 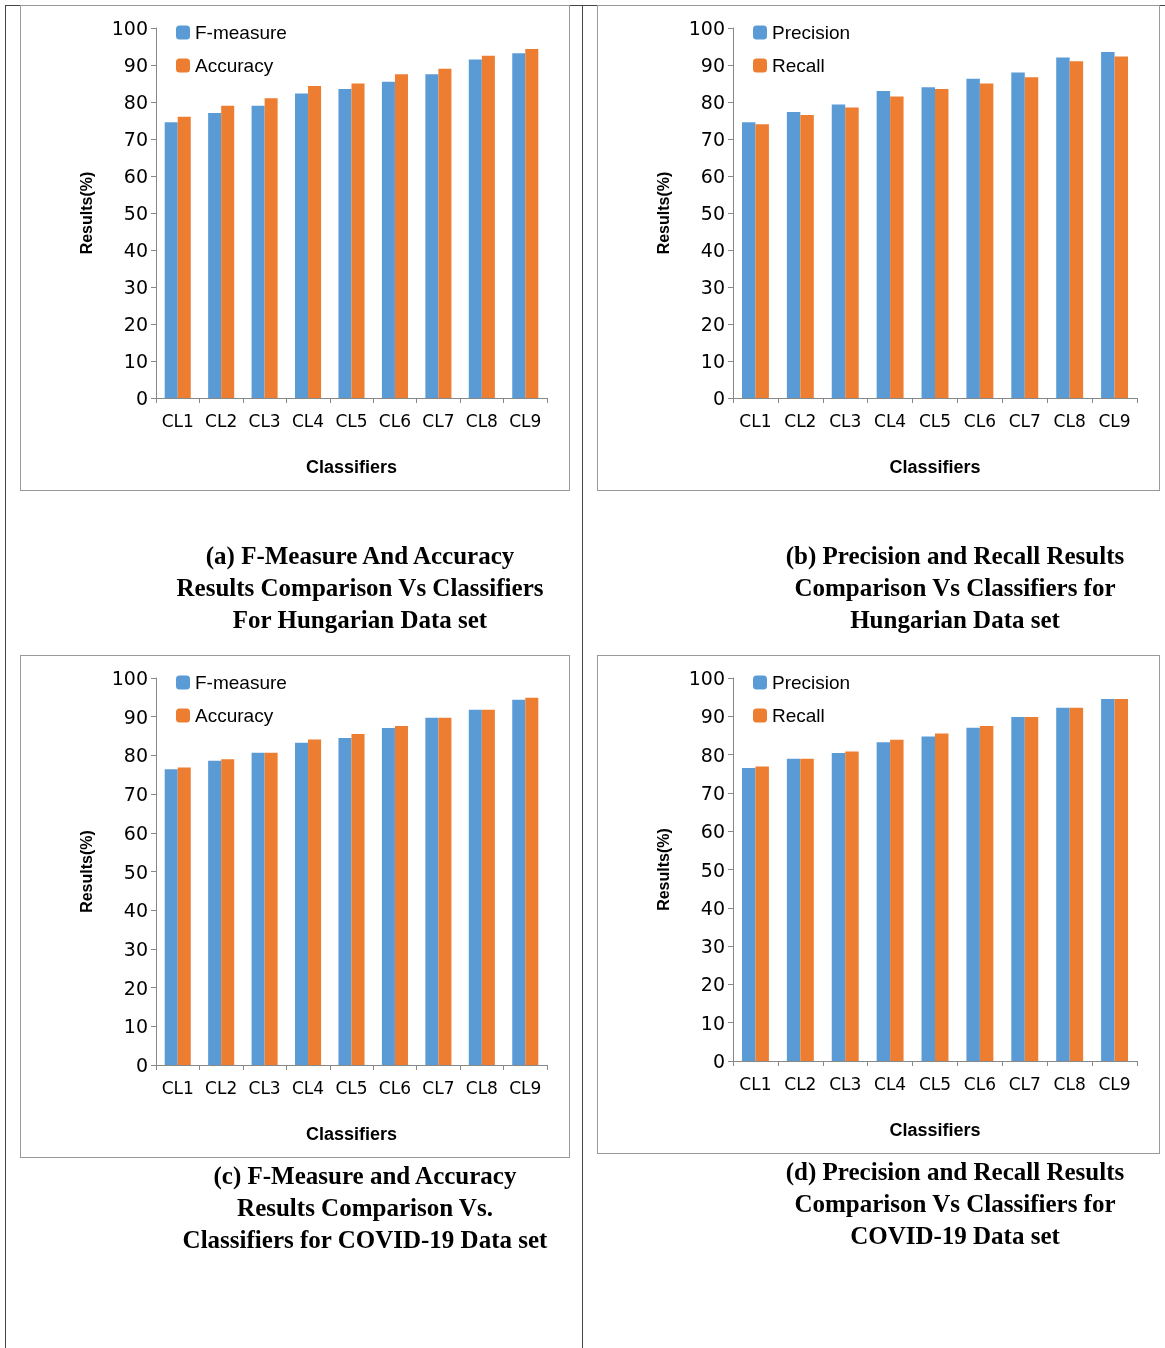 I want to click on x-tick-label: CL1, so click(x=177, y=1087).